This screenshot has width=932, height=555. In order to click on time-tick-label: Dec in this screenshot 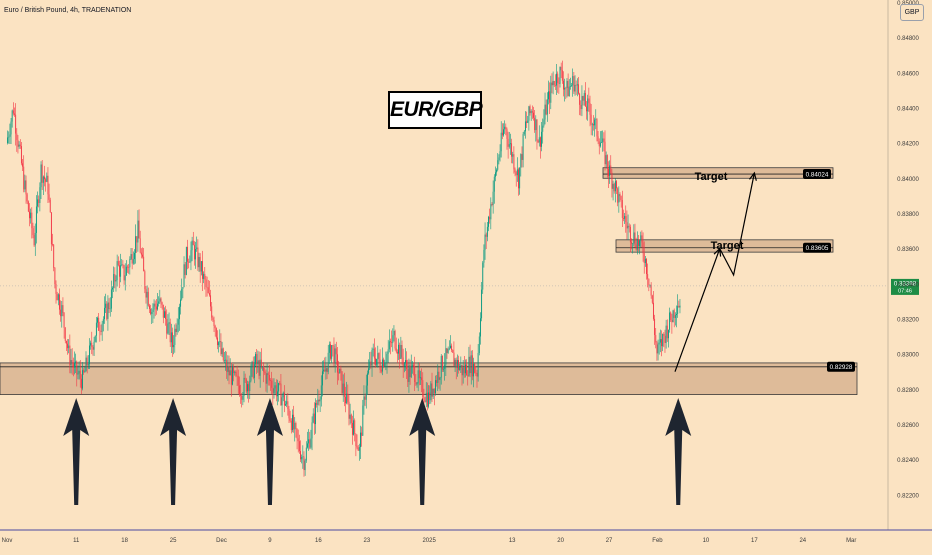, I will do `click(221, 541)`.